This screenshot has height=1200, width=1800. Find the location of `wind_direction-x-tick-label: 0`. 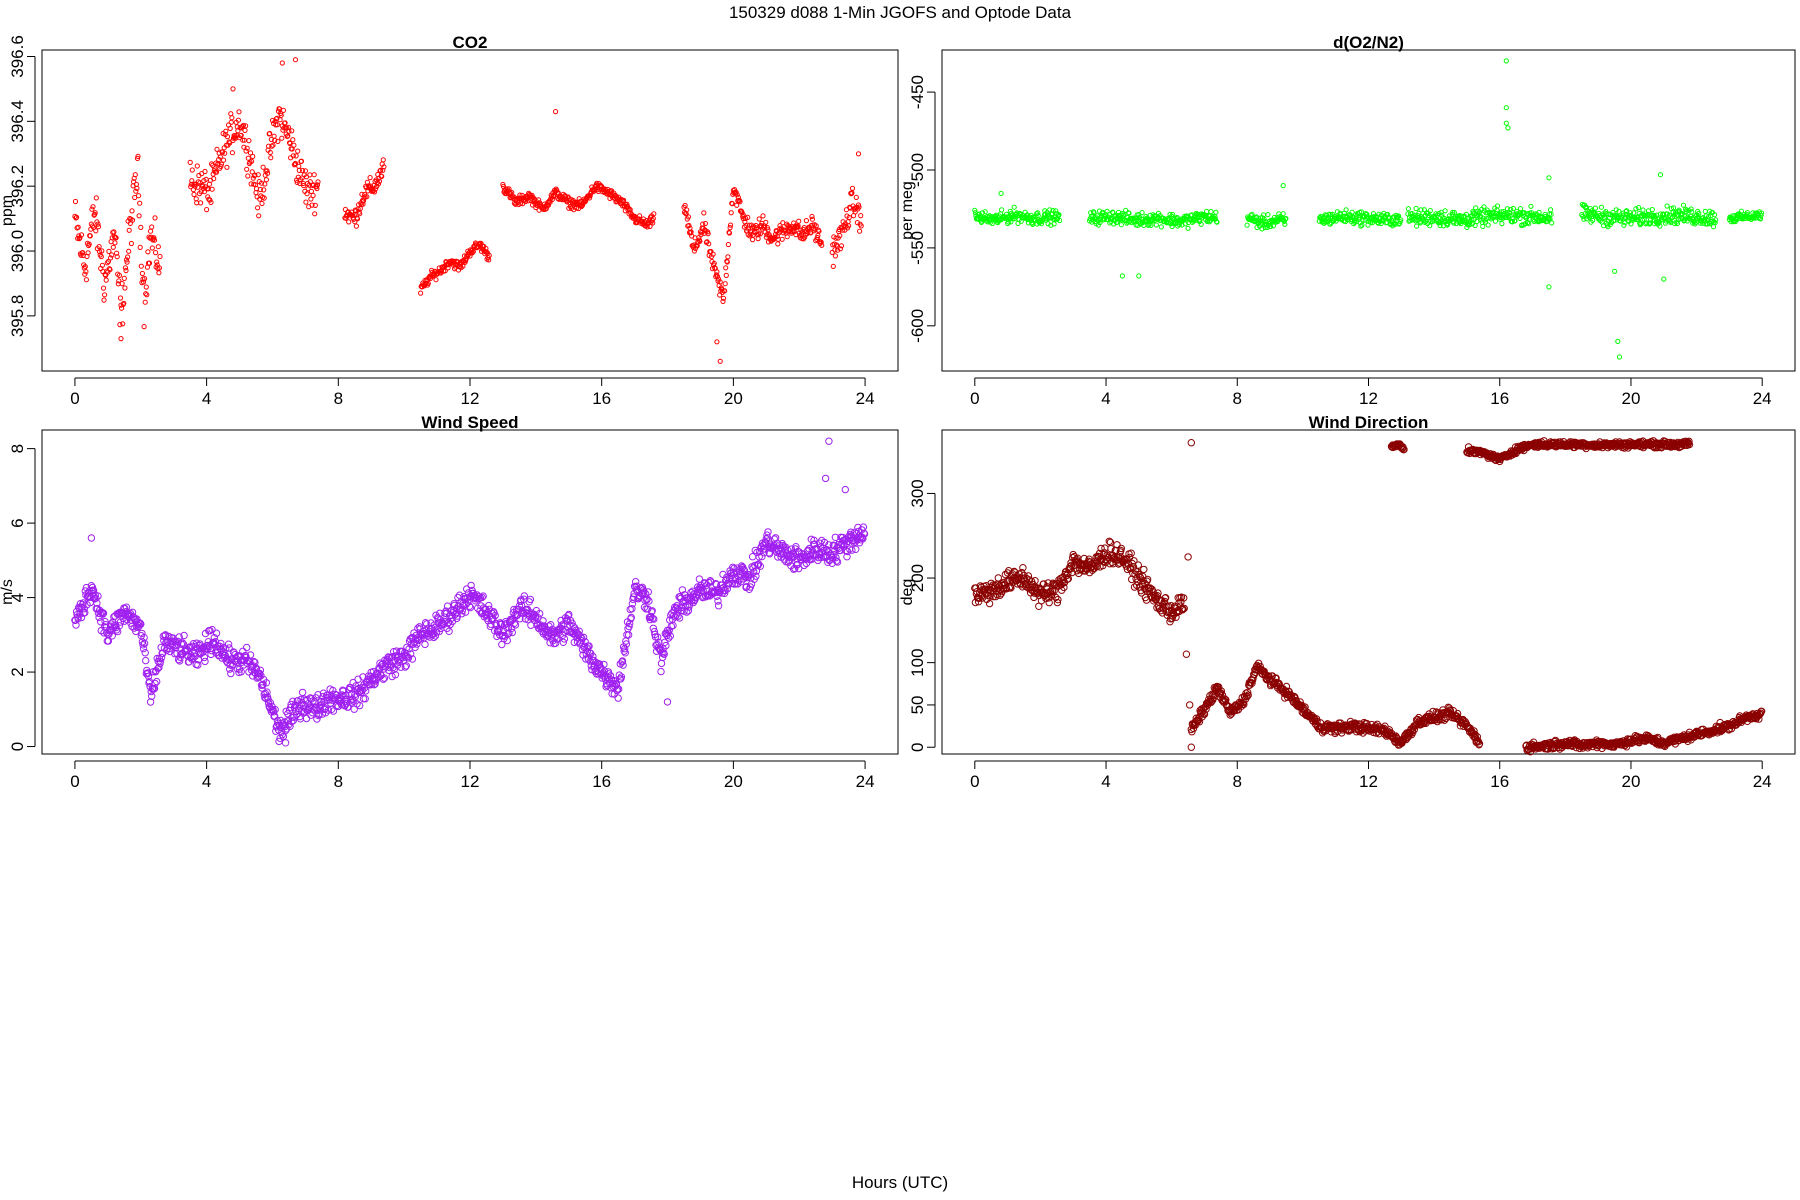

wind_direction-x-tick-label: 0 is located at coordinates (974, 781).